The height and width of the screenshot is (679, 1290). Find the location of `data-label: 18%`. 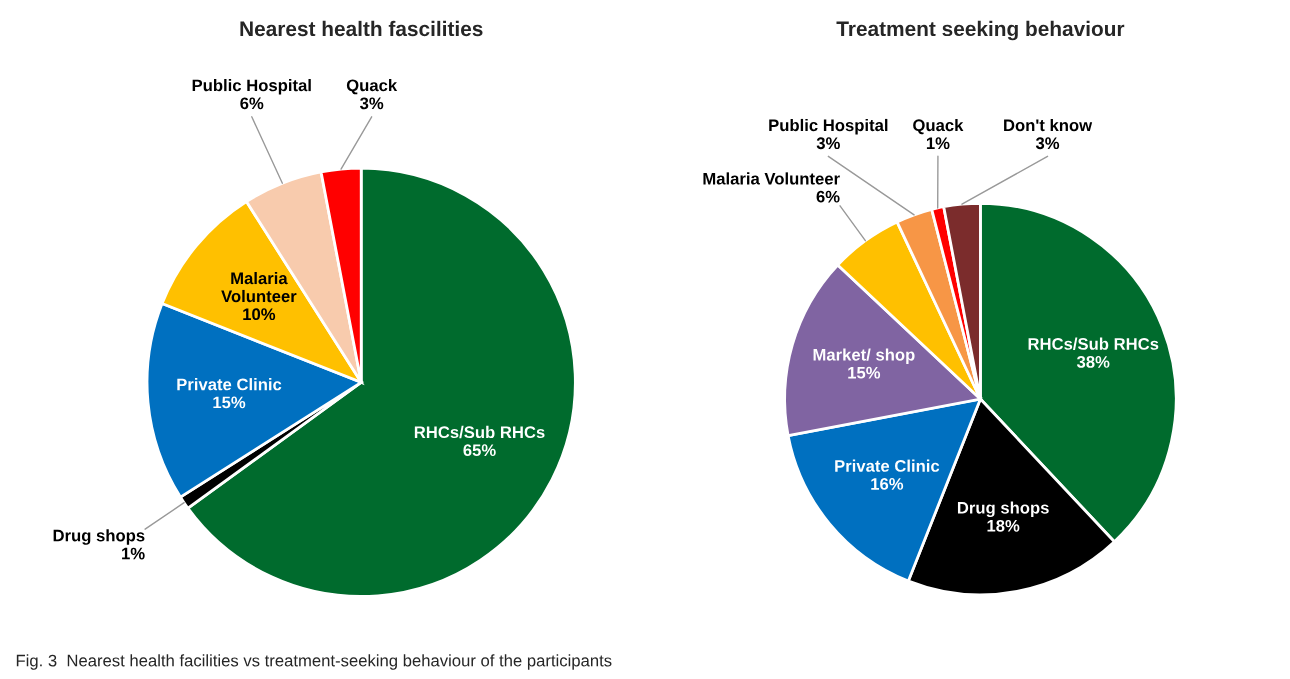

data-label: 18% is located at coordinates (1003, 525).